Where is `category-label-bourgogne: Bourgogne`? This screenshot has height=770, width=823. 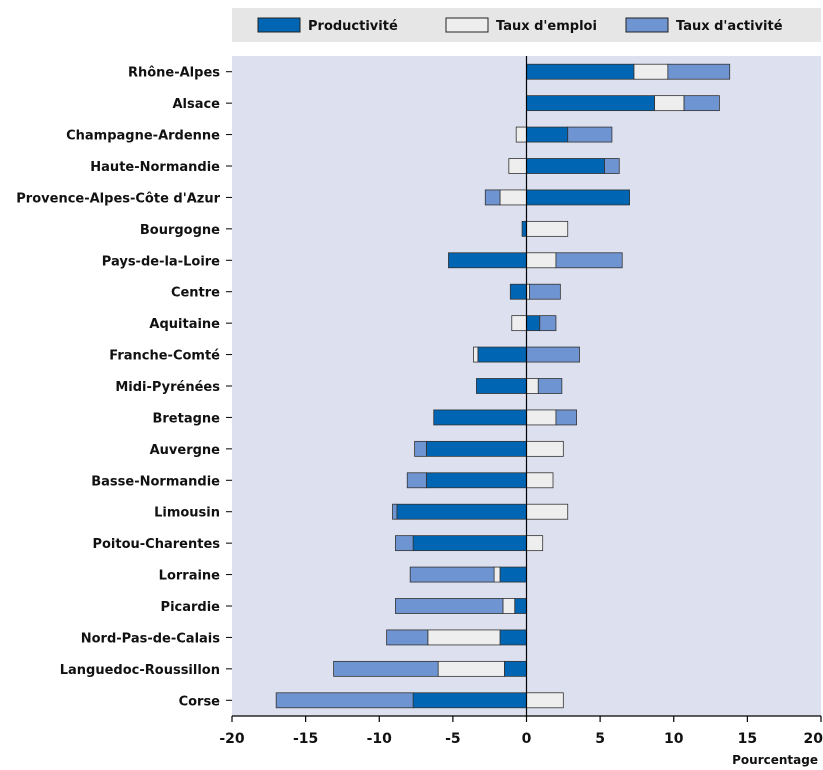 category-label-bourgogne: Bourgogne is located at coordinates (180, 230).